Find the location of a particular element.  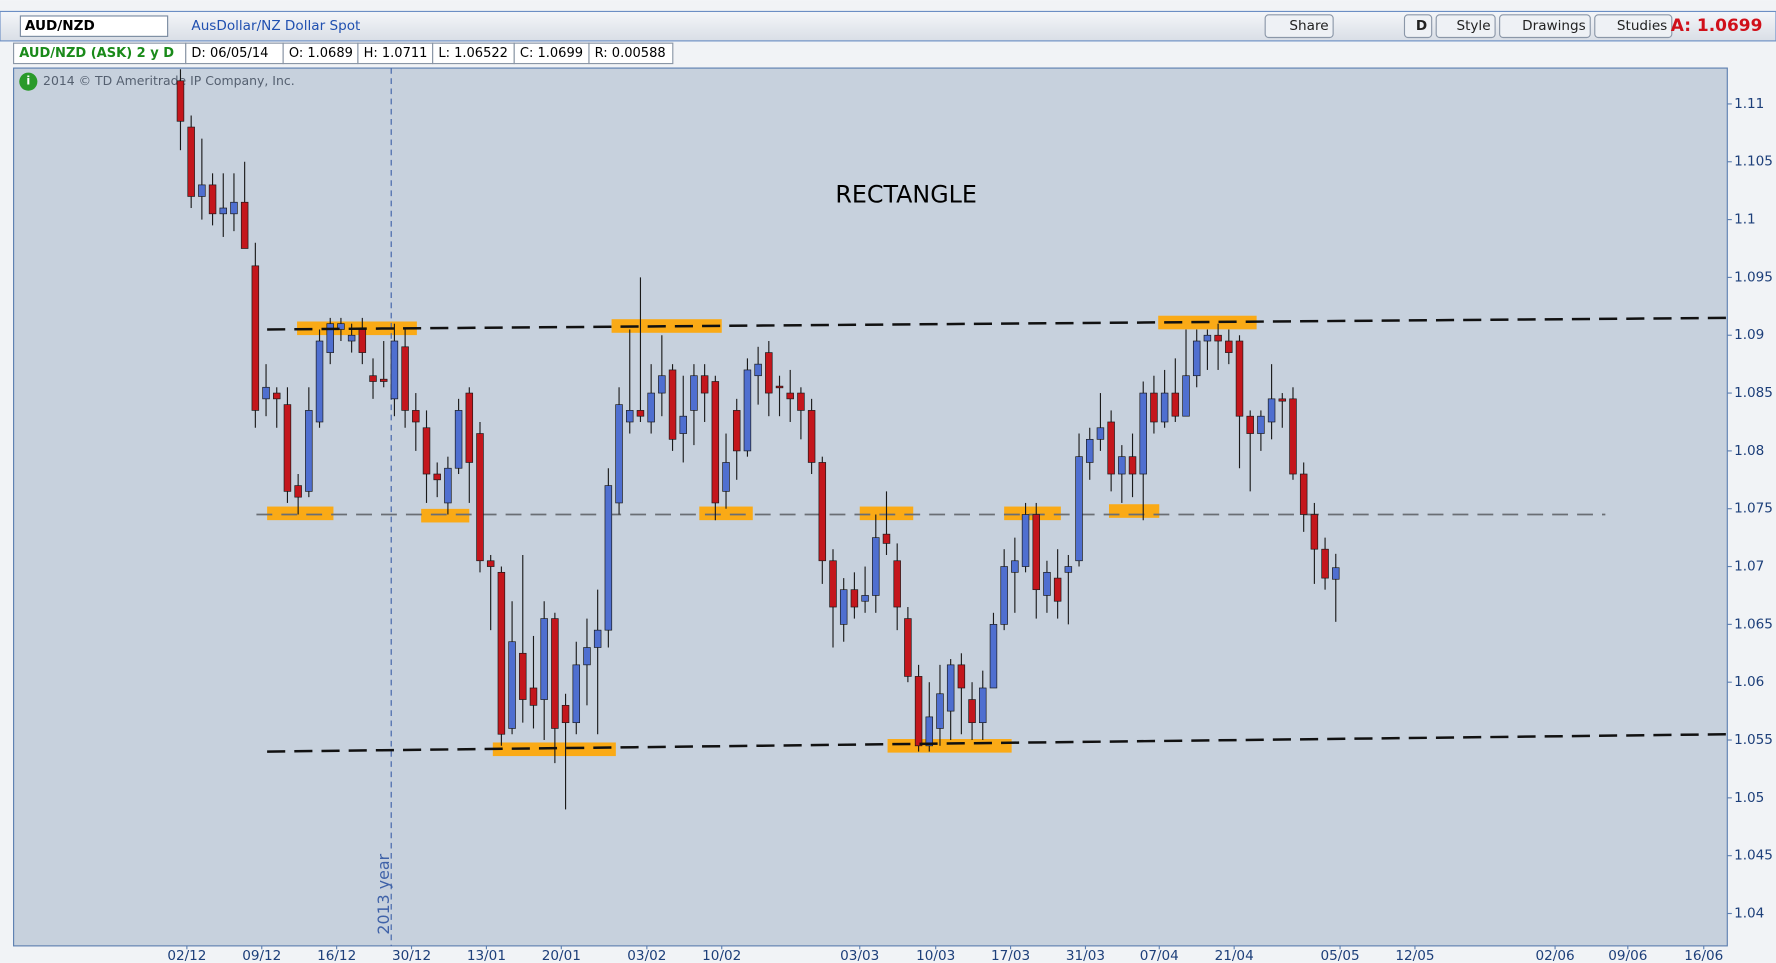

buttons: Share D Style Drawings Studies is located at coordinates (1468, 26).